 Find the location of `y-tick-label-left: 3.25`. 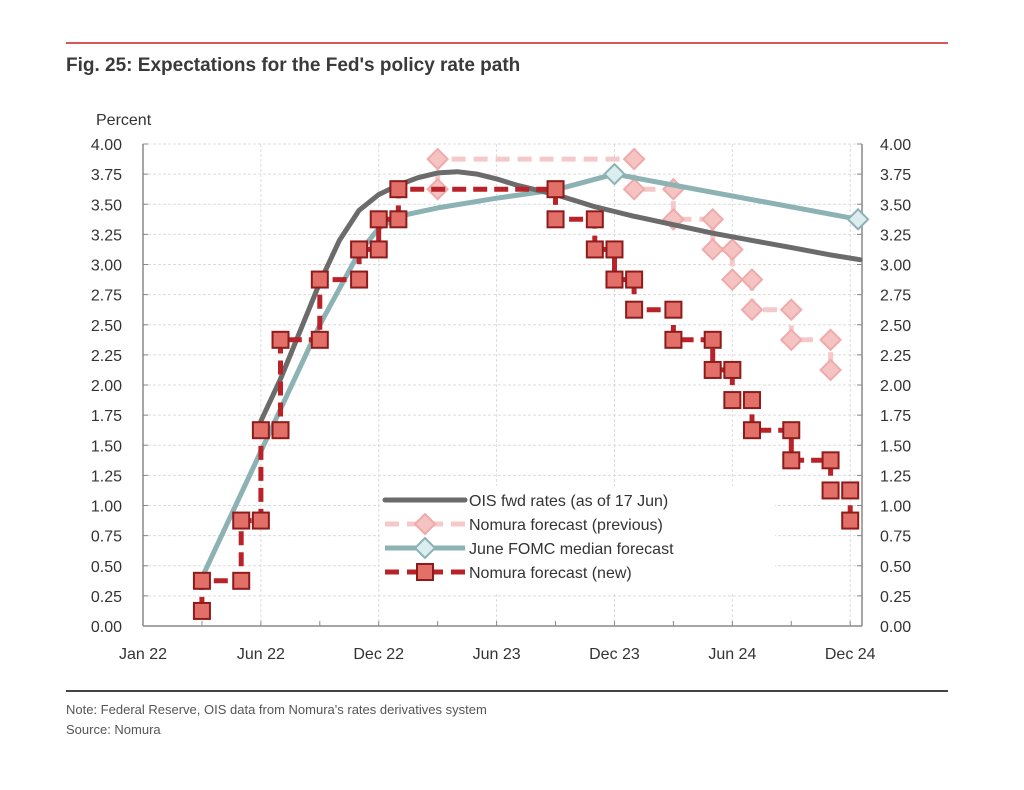

y-tick-label-left: 3.25 is located at coordinates (106, 235).